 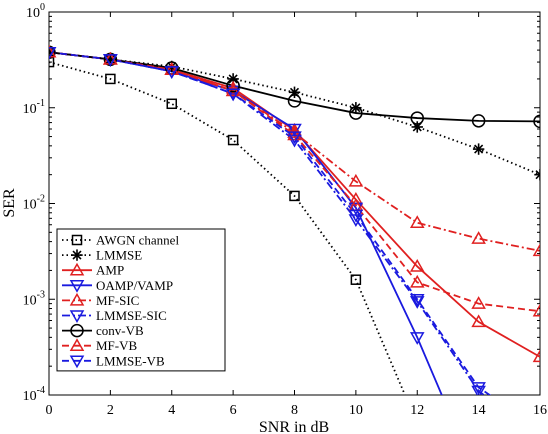 What do you see at coordinates (41, 103) in the screenshot?
I see `y-tick-exponent: -1` at bounding box center [41, 103].